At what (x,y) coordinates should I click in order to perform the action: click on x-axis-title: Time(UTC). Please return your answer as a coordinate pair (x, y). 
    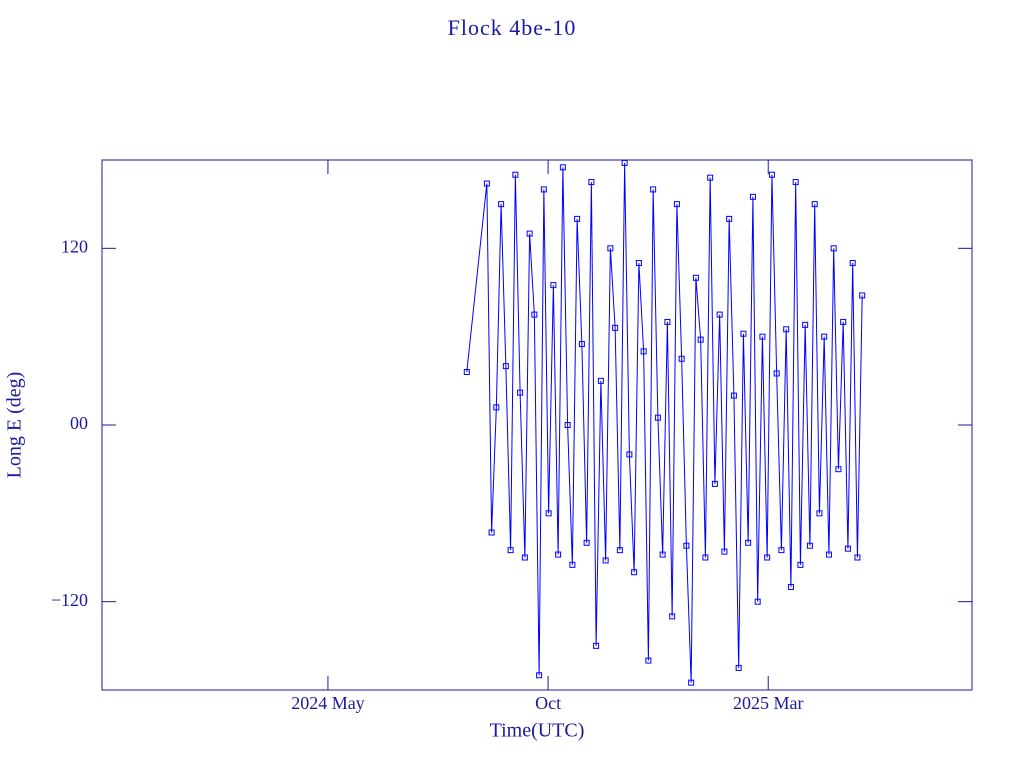
    Looking at the image, I should click on (537, 731).